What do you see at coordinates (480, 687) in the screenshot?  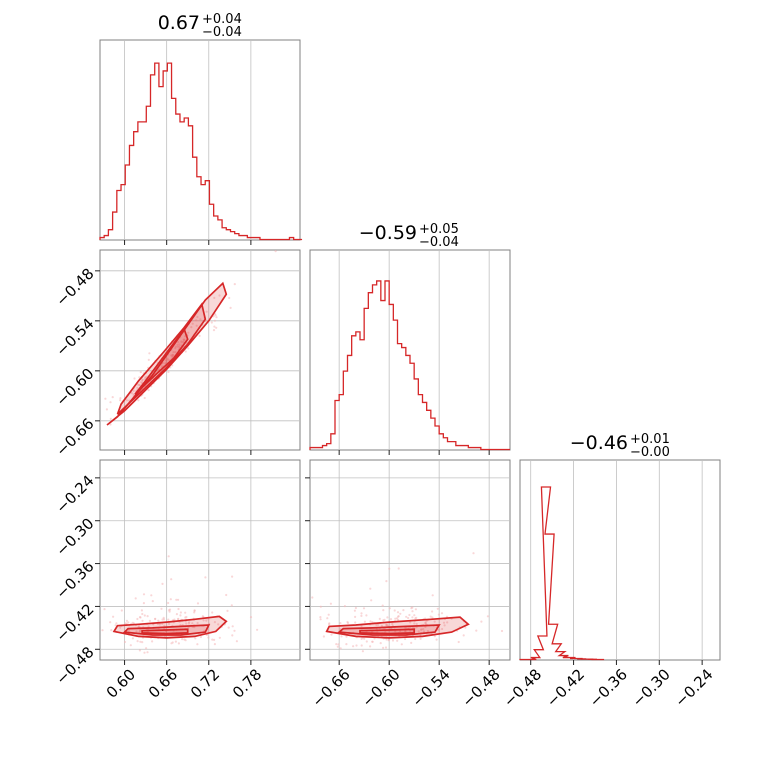 I see `tick-label-x-4: −0.48` at bounding box center [480, 687].